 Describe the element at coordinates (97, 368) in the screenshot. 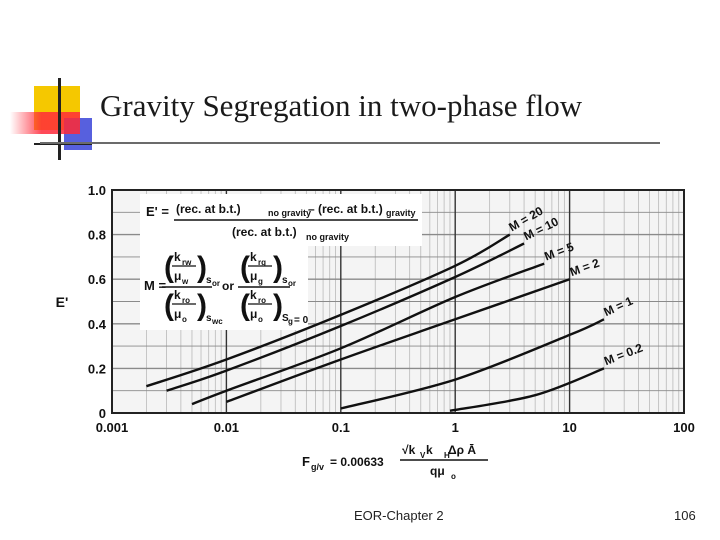

I see `y-tick-label: 0.2` at that location.